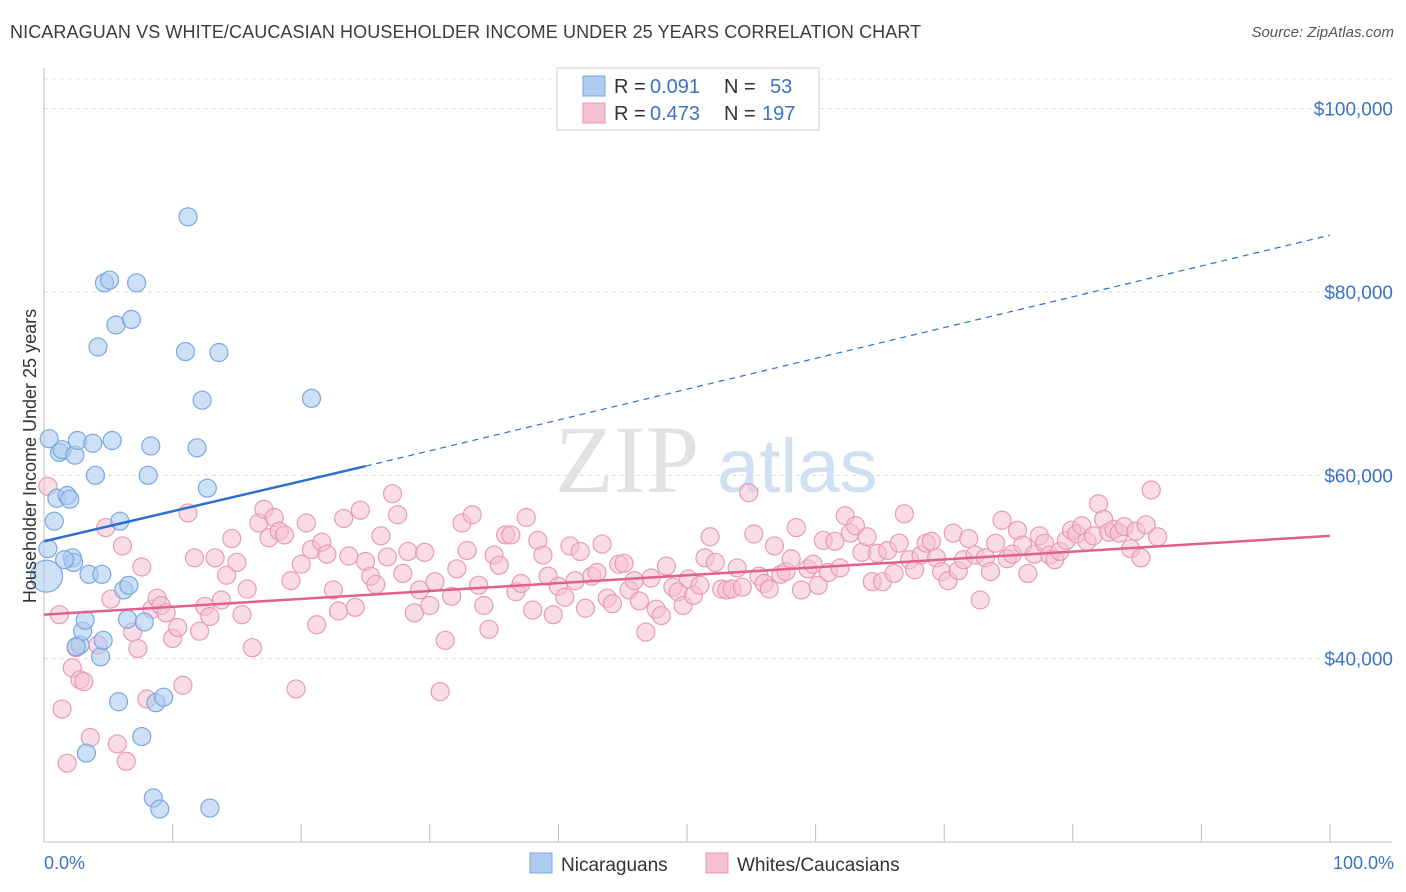  I want to click on y-tick-labels: $40,000 $60,000 $80,000 $100,000, so click(1353, 385).